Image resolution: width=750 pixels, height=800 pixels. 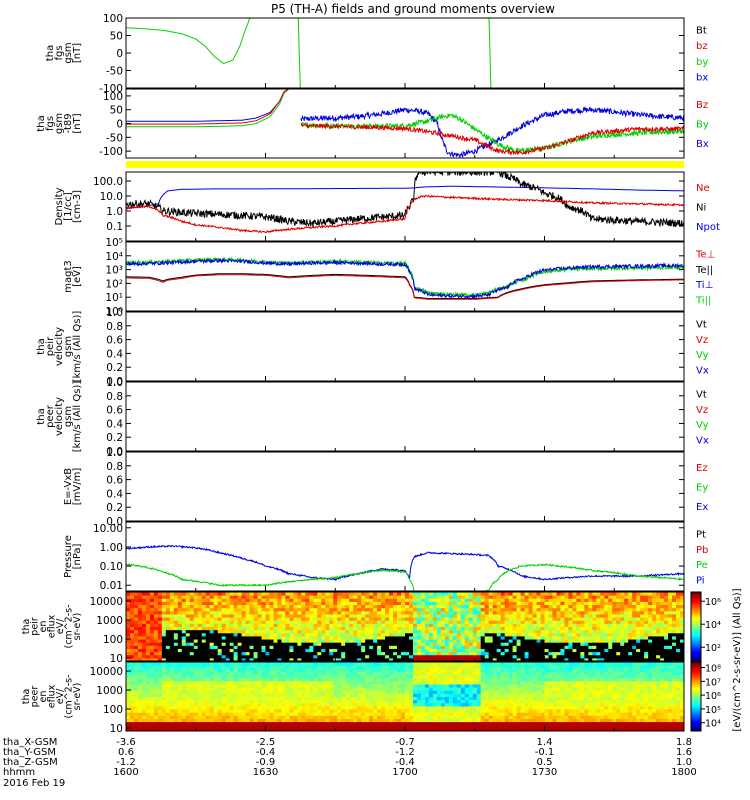 What do you see at coordinates (111, 152) in the screenshot?
I see `y-tick-label: -100` at bounding box center [111, 152].